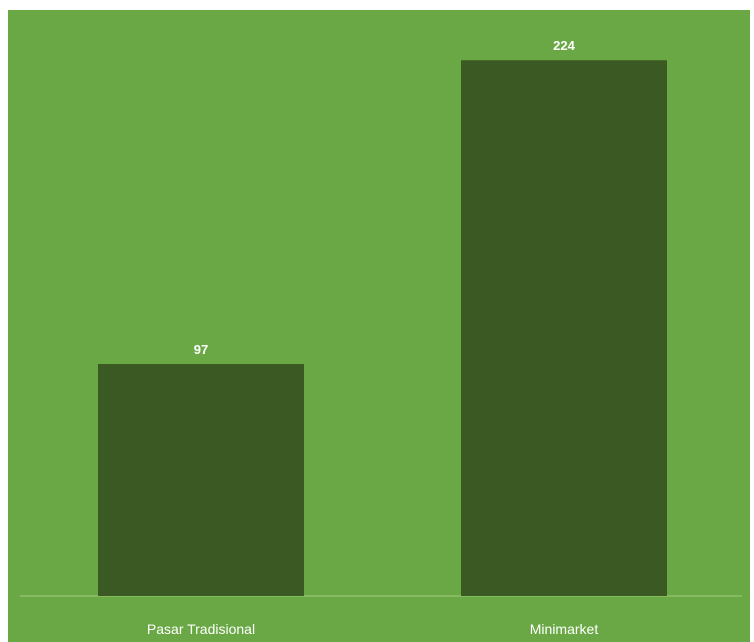  What do you see at coordinates (564, 45) in the screenshot?
I see `data-label-1: 224` at bounding box center [564, 45].